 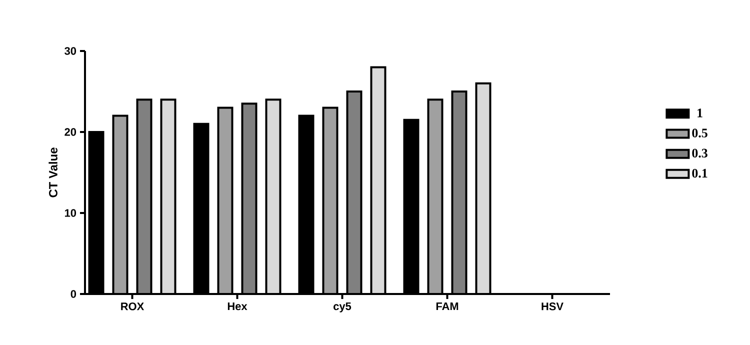 What do you see at coordinates (70, 51) in the screenshot?
I see `y-tick-label: 30` at bounding box center [70, 51].